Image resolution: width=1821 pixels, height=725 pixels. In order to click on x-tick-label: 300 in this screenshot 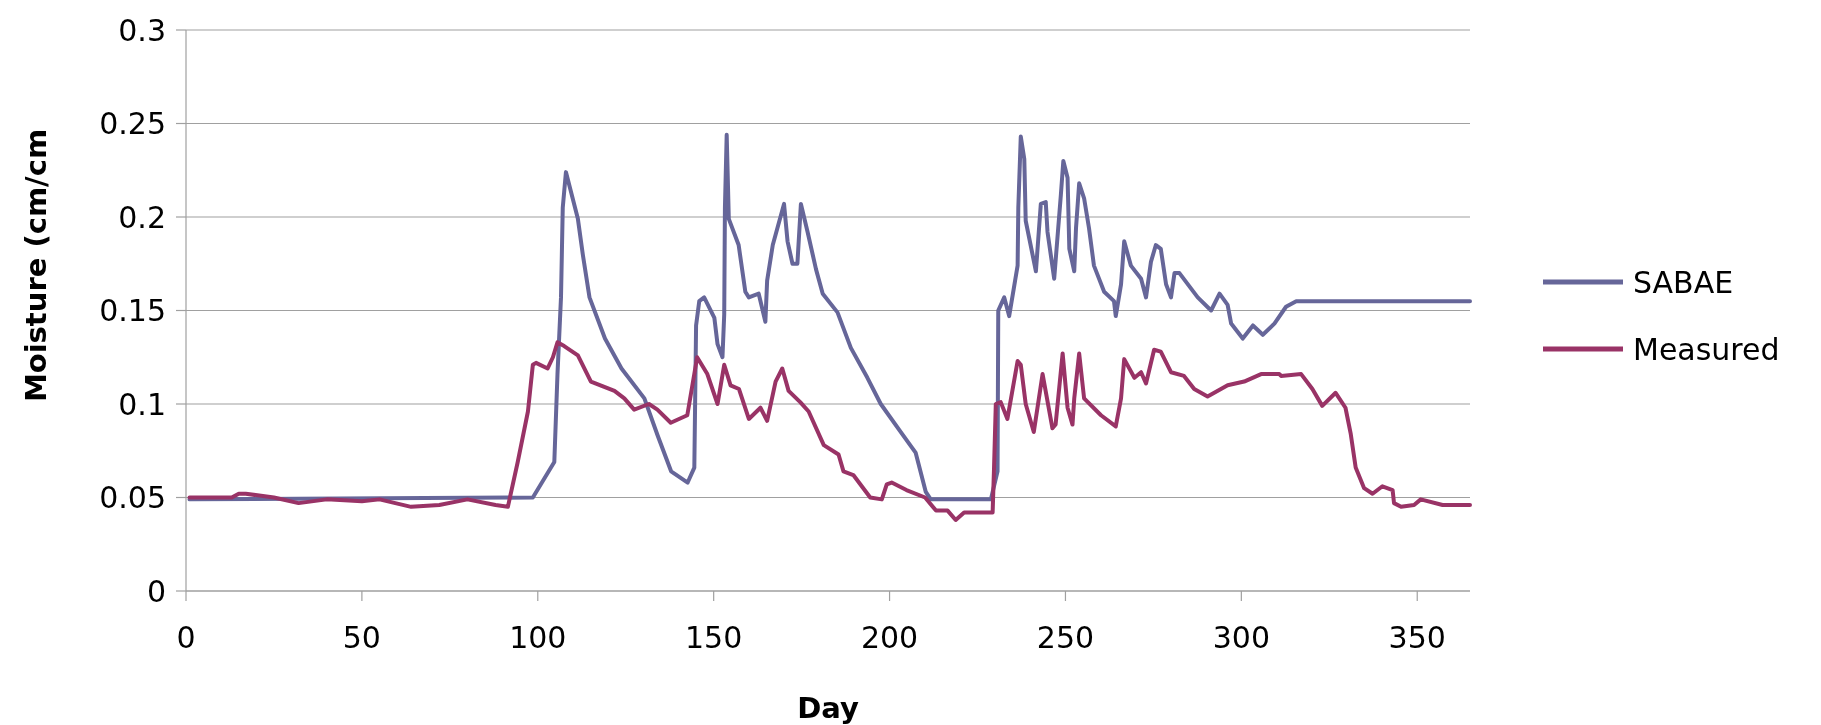, I will do `click(1241, 637)`.